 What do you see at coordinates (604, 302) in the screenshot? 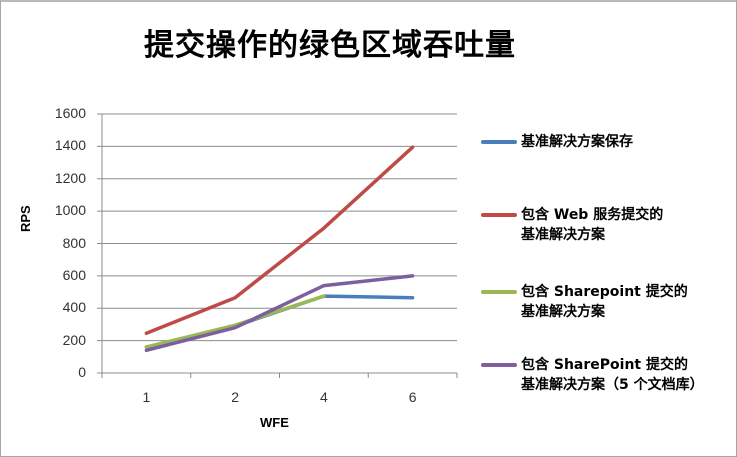
I see `legend-label: 包含 Sharepoint 提交的 基准解决方案` at bounding box center [604, 302].